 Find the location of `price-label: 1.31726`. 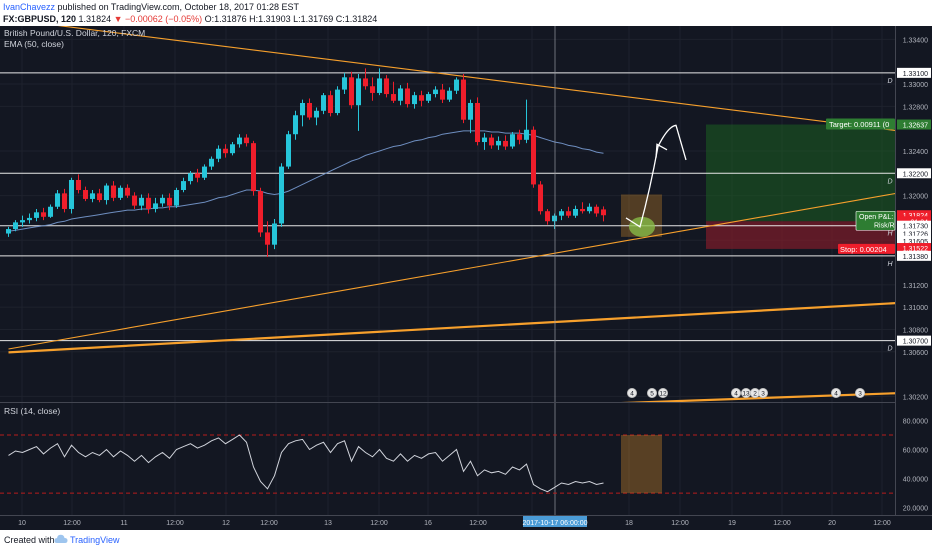

price-label: 1.31726 is located at coordinates (915, 234).